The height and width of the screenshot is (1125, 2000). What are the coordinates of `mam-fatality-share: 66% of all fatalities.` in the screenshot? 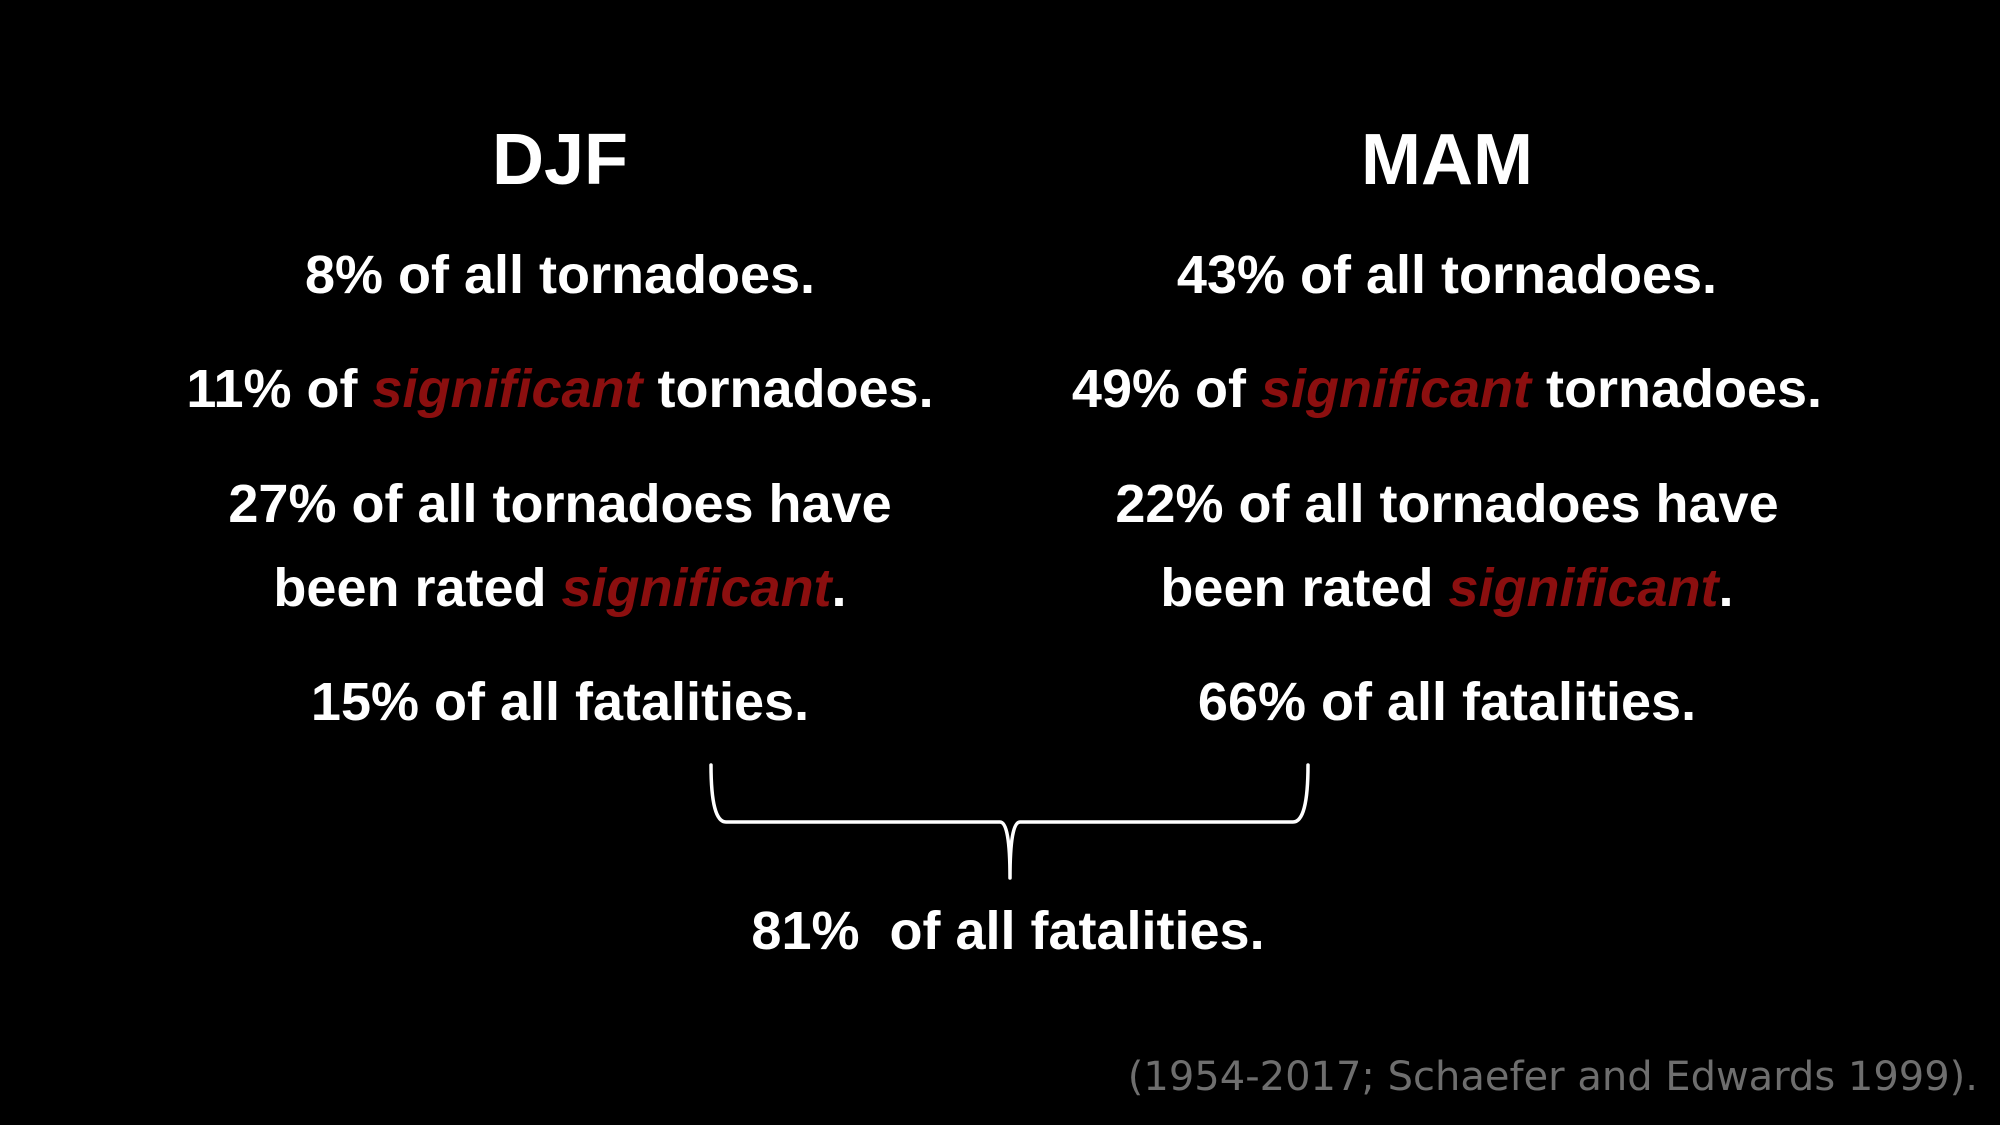 It's located at (1447, 702).